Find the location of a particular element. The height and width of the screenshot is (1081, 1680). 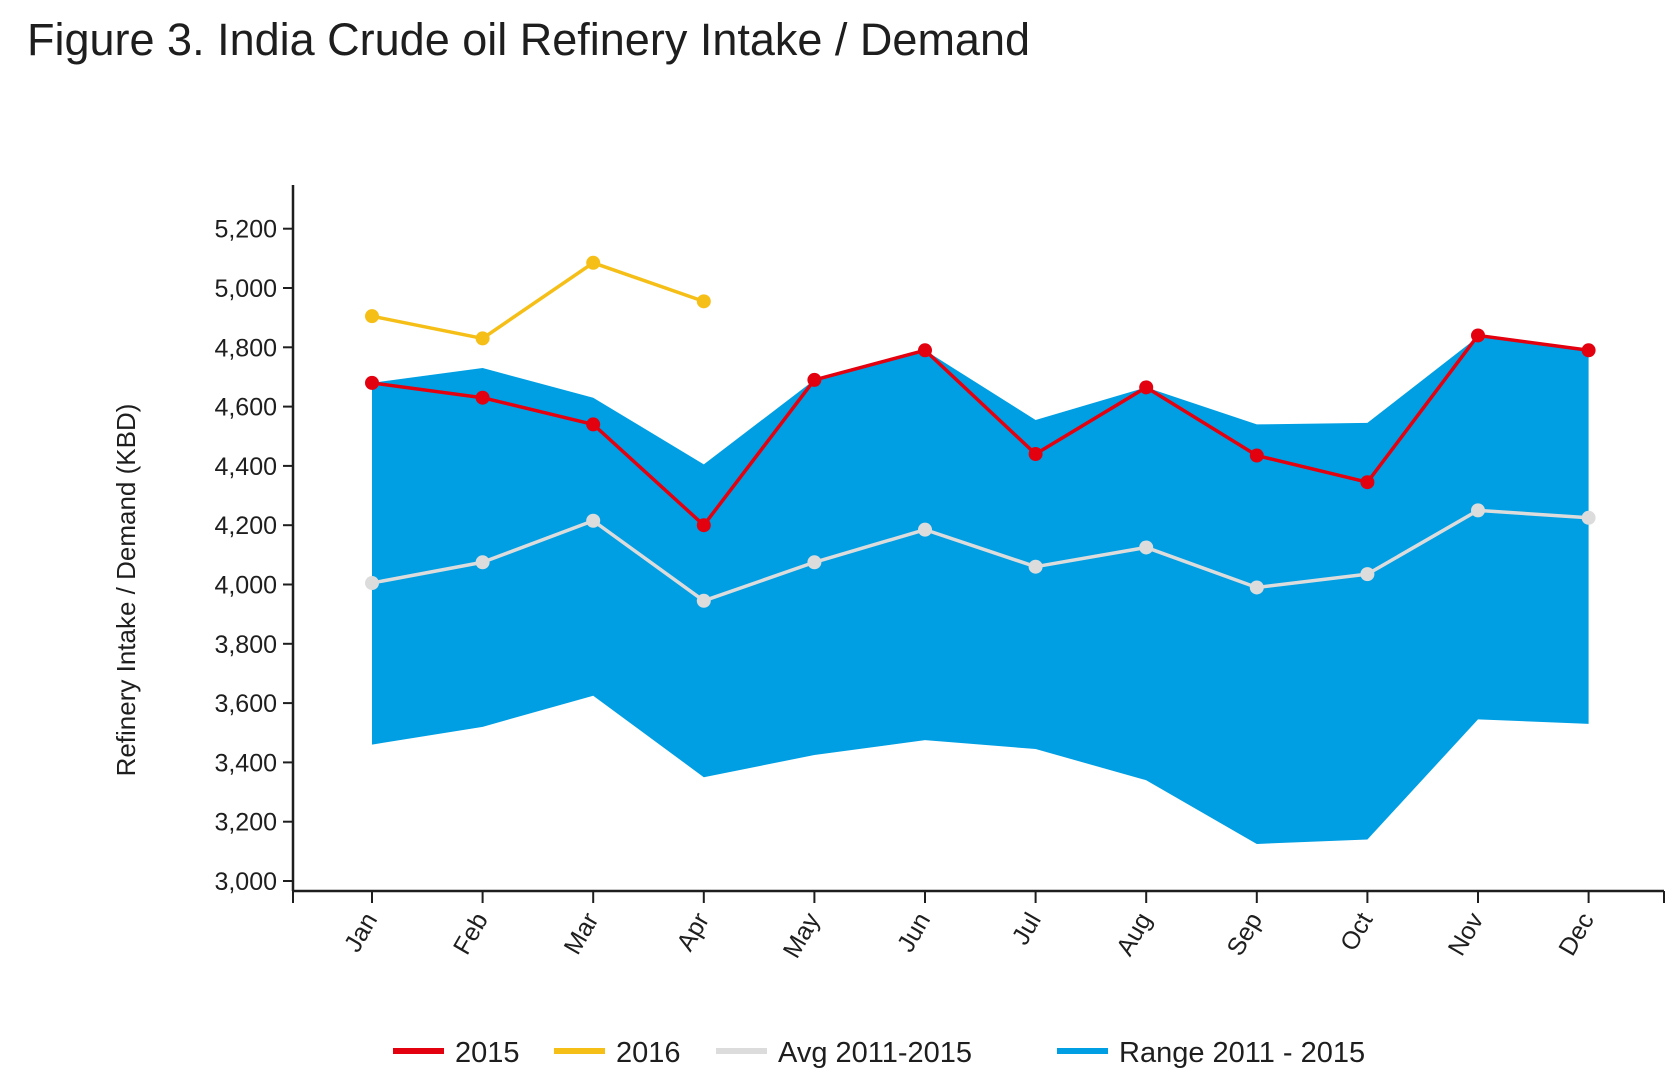

x-tick-label: Jun is located at coordinates (914, 932).